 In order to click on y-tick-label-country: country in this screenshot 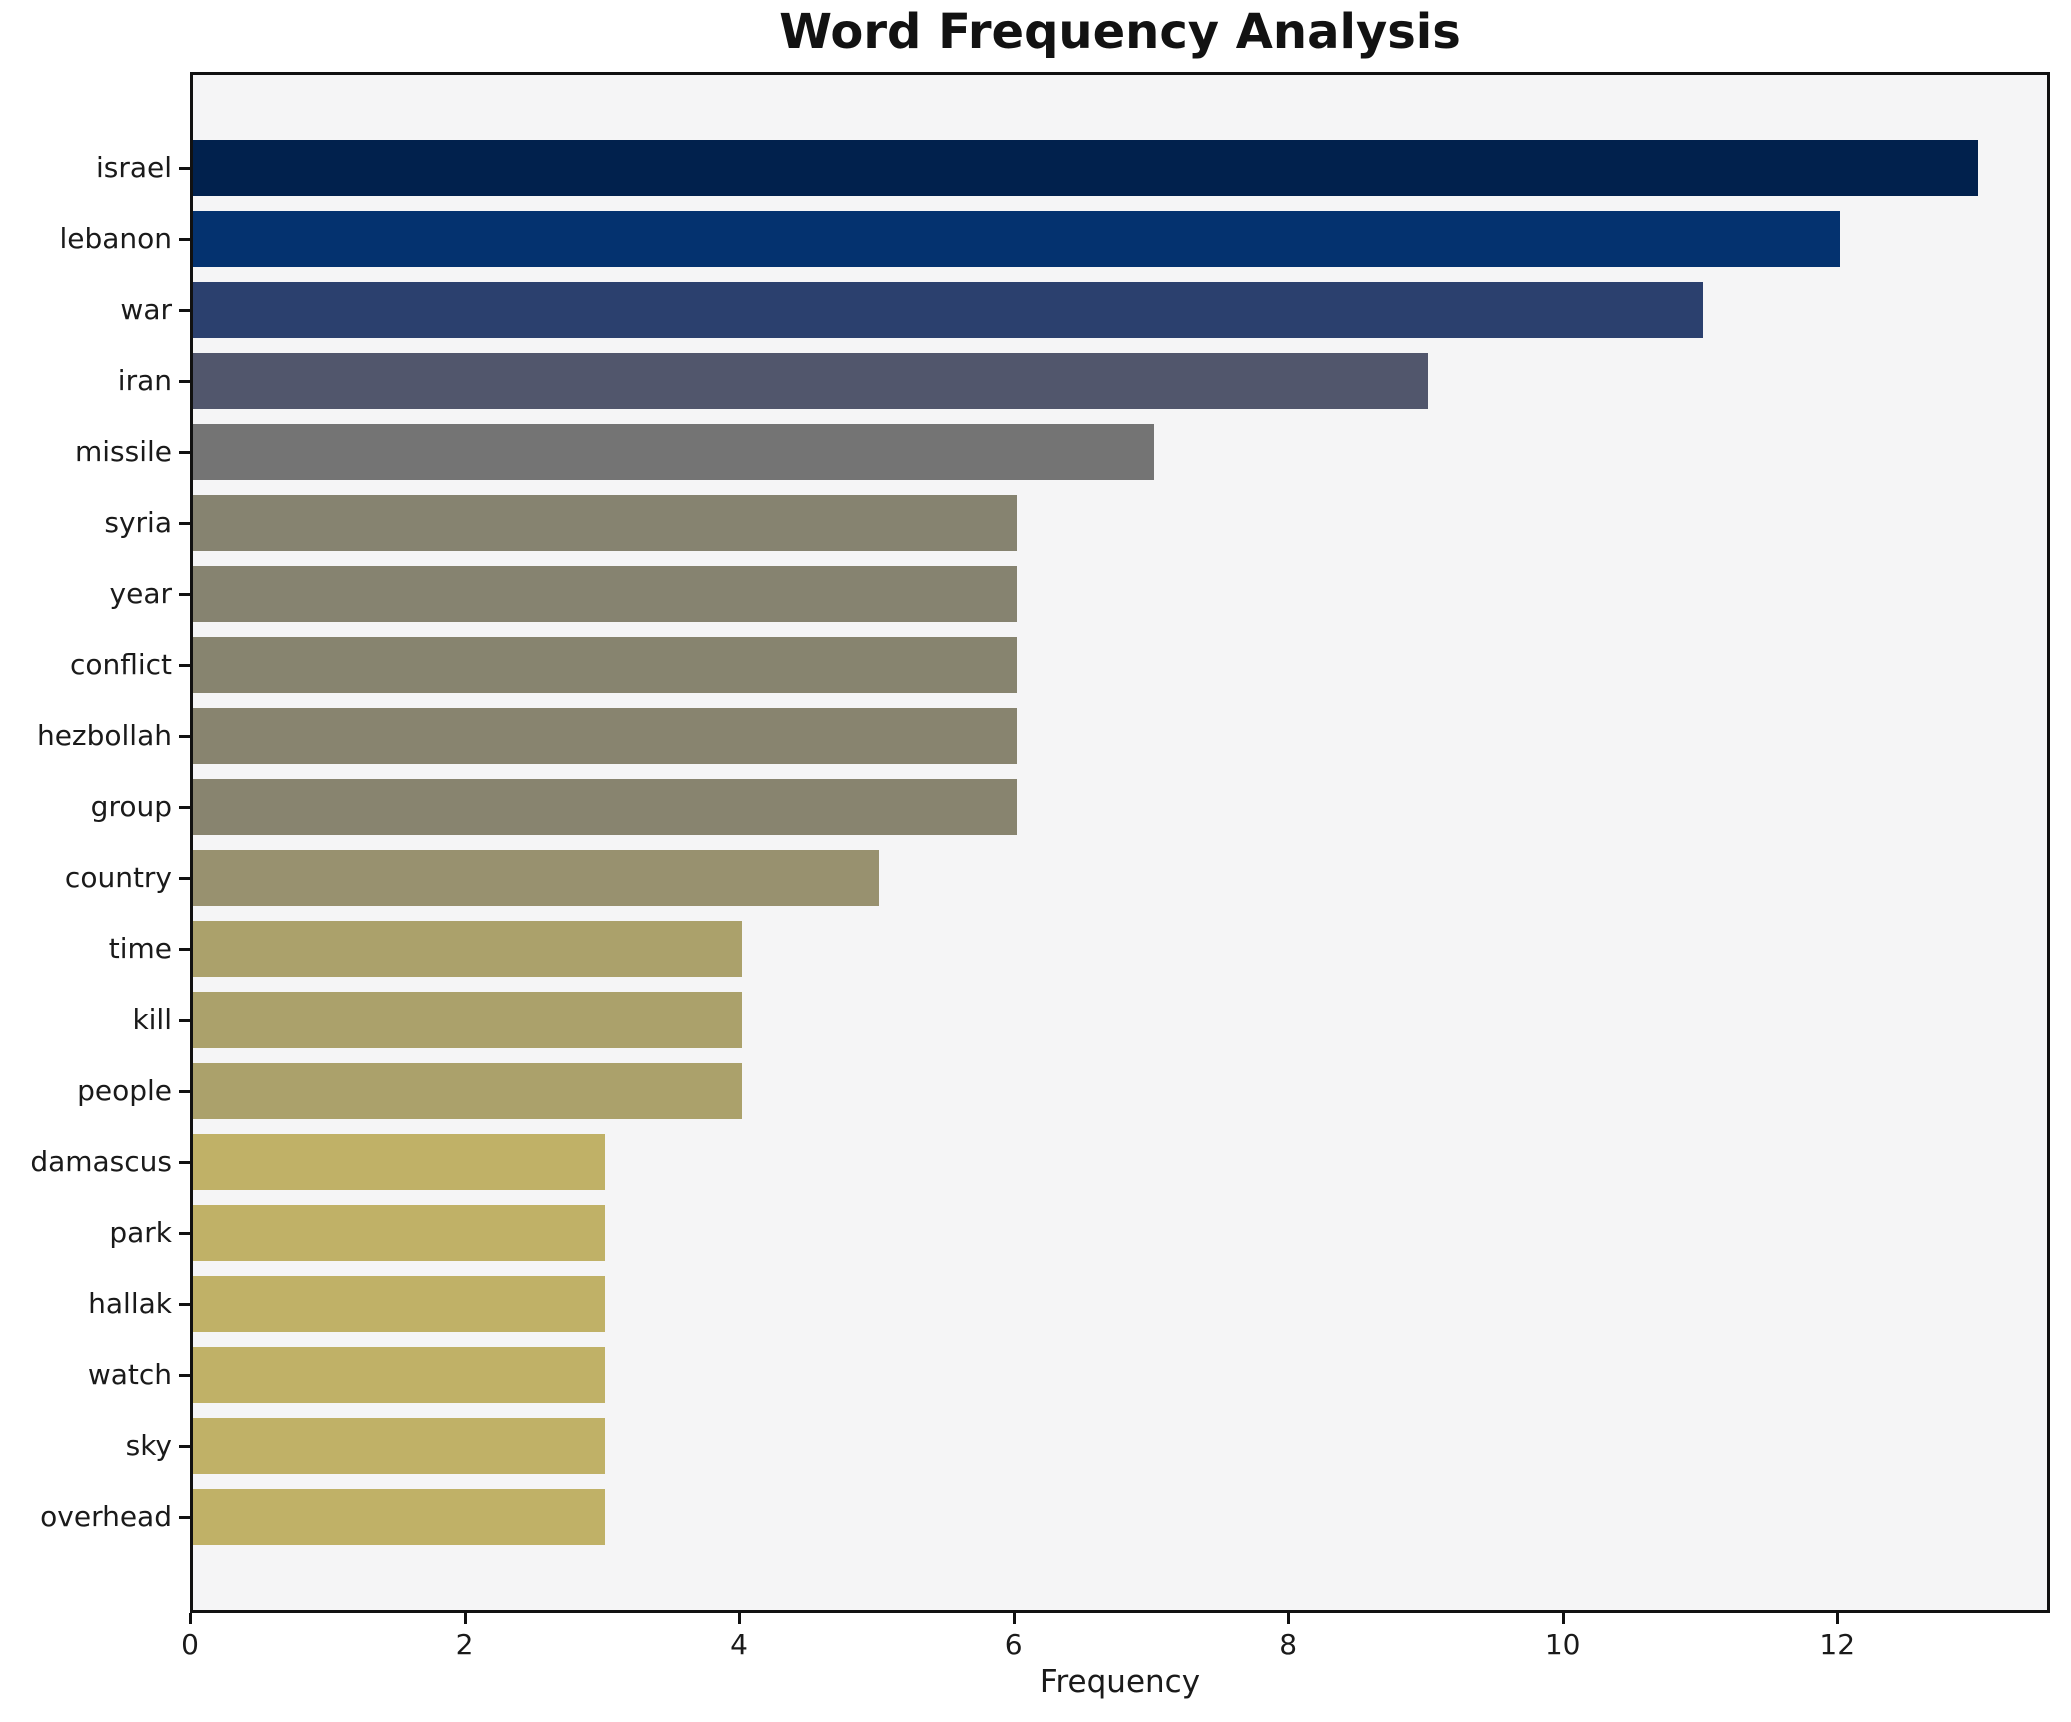, I will do `click(118, 877)`.